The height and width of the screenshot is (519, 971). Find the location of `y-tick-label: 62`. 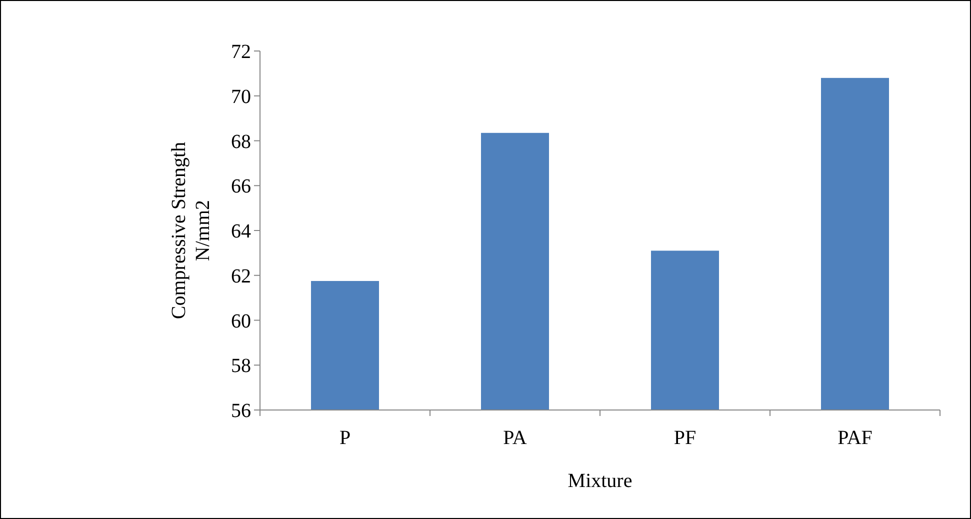

y-tick-label: 62 is located at coordinates (241, 276).